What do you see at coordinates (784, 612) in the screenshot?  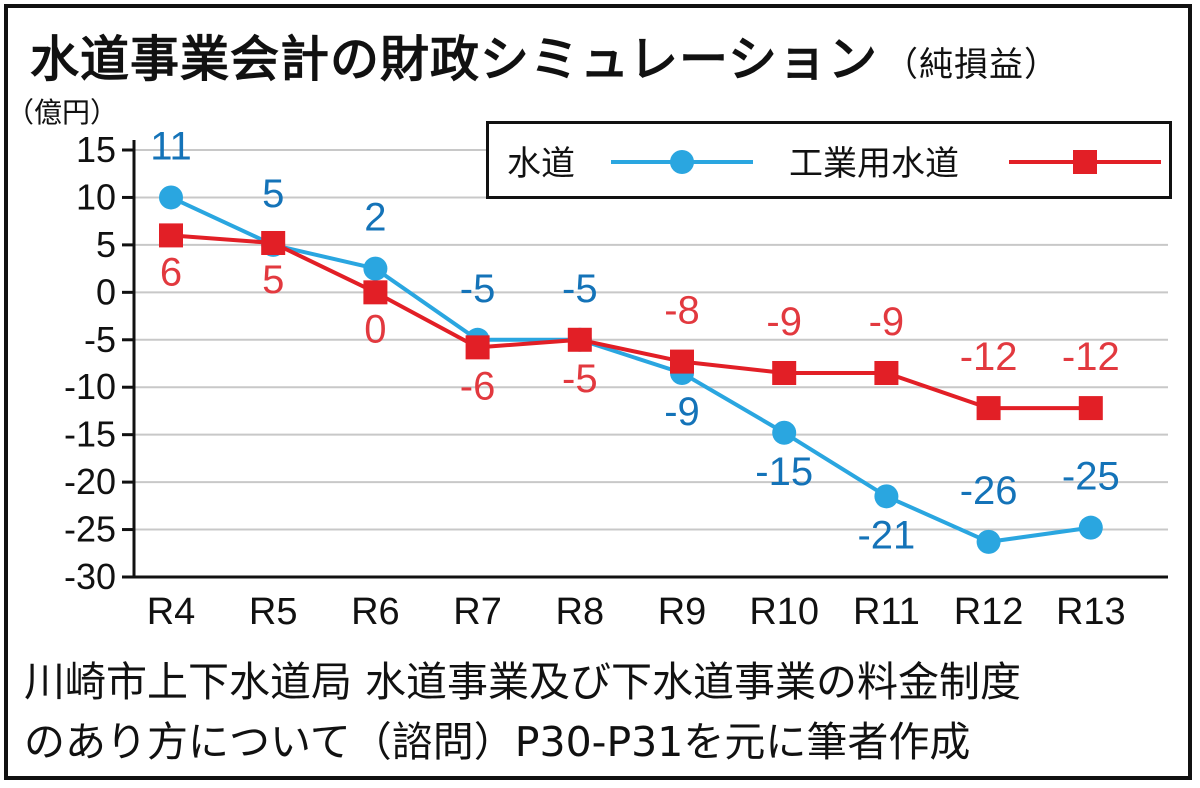 I see `x-tick-label: R10` at bounding box center [784, 612].